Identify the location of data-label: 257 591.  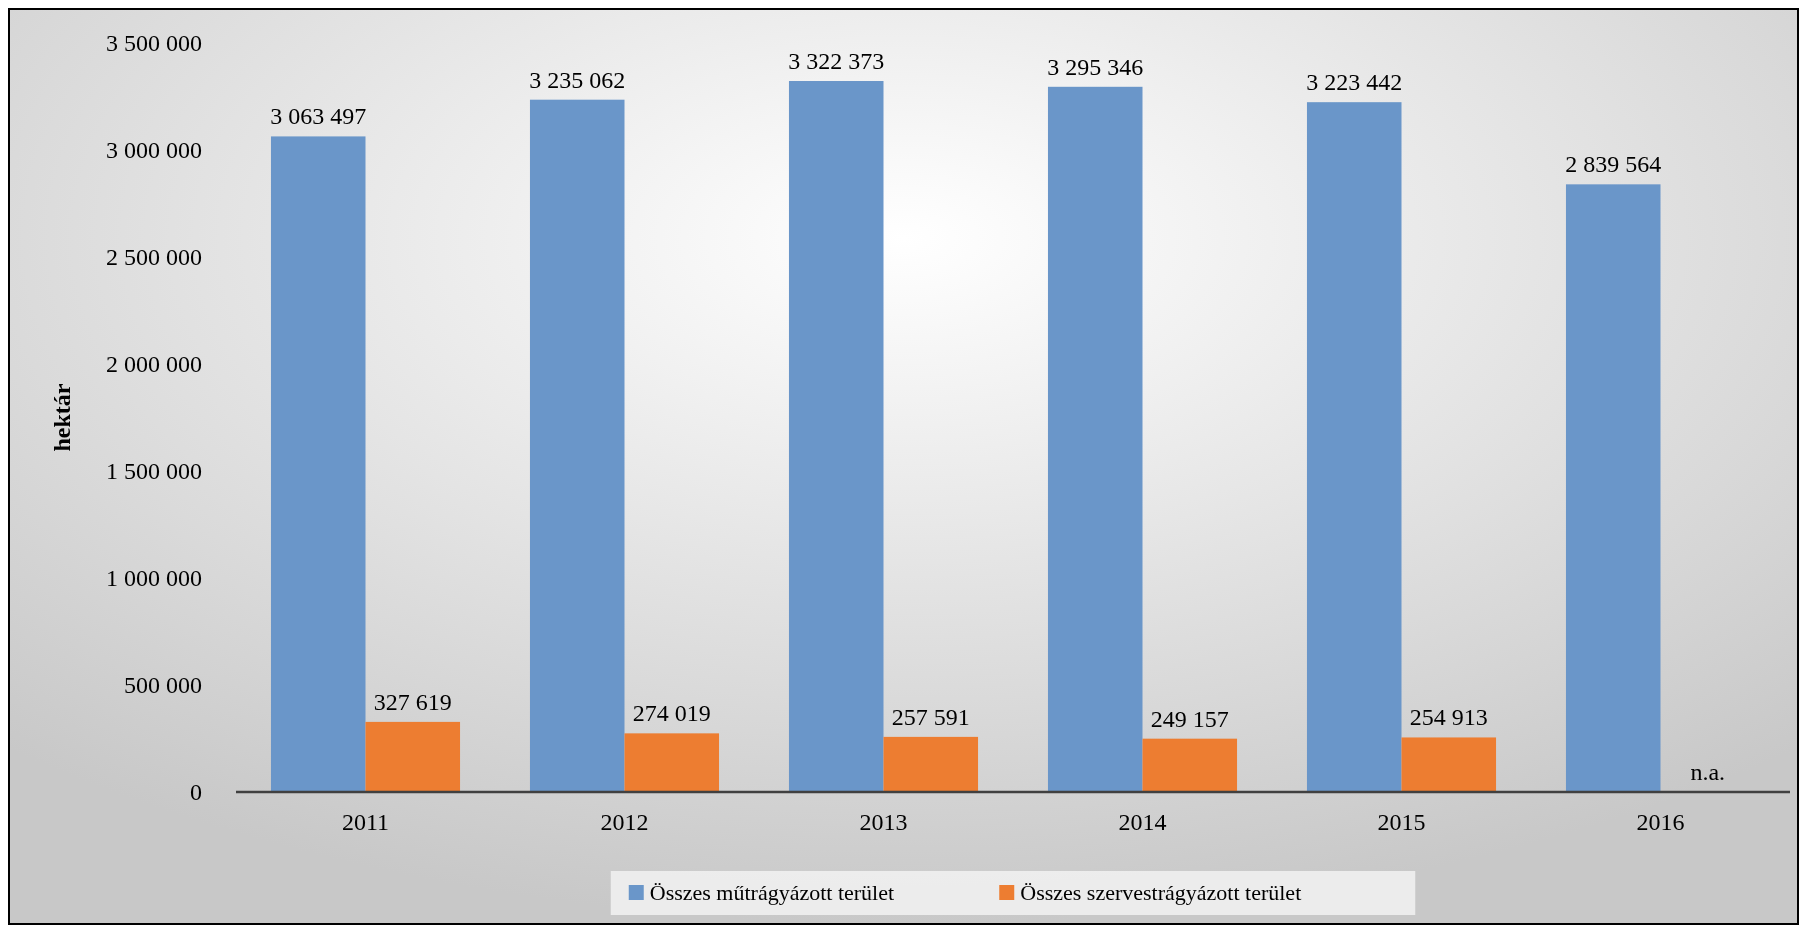
(930, 716).